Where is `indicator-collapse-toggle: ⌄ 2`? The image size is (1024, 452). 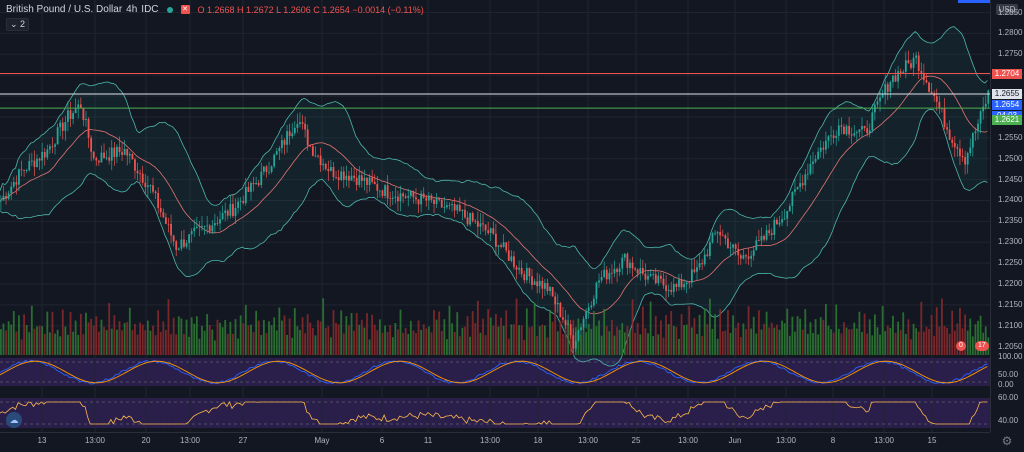 indicator-collapse-toggle: ⌄ 2 is located at coordinates (18, 24).